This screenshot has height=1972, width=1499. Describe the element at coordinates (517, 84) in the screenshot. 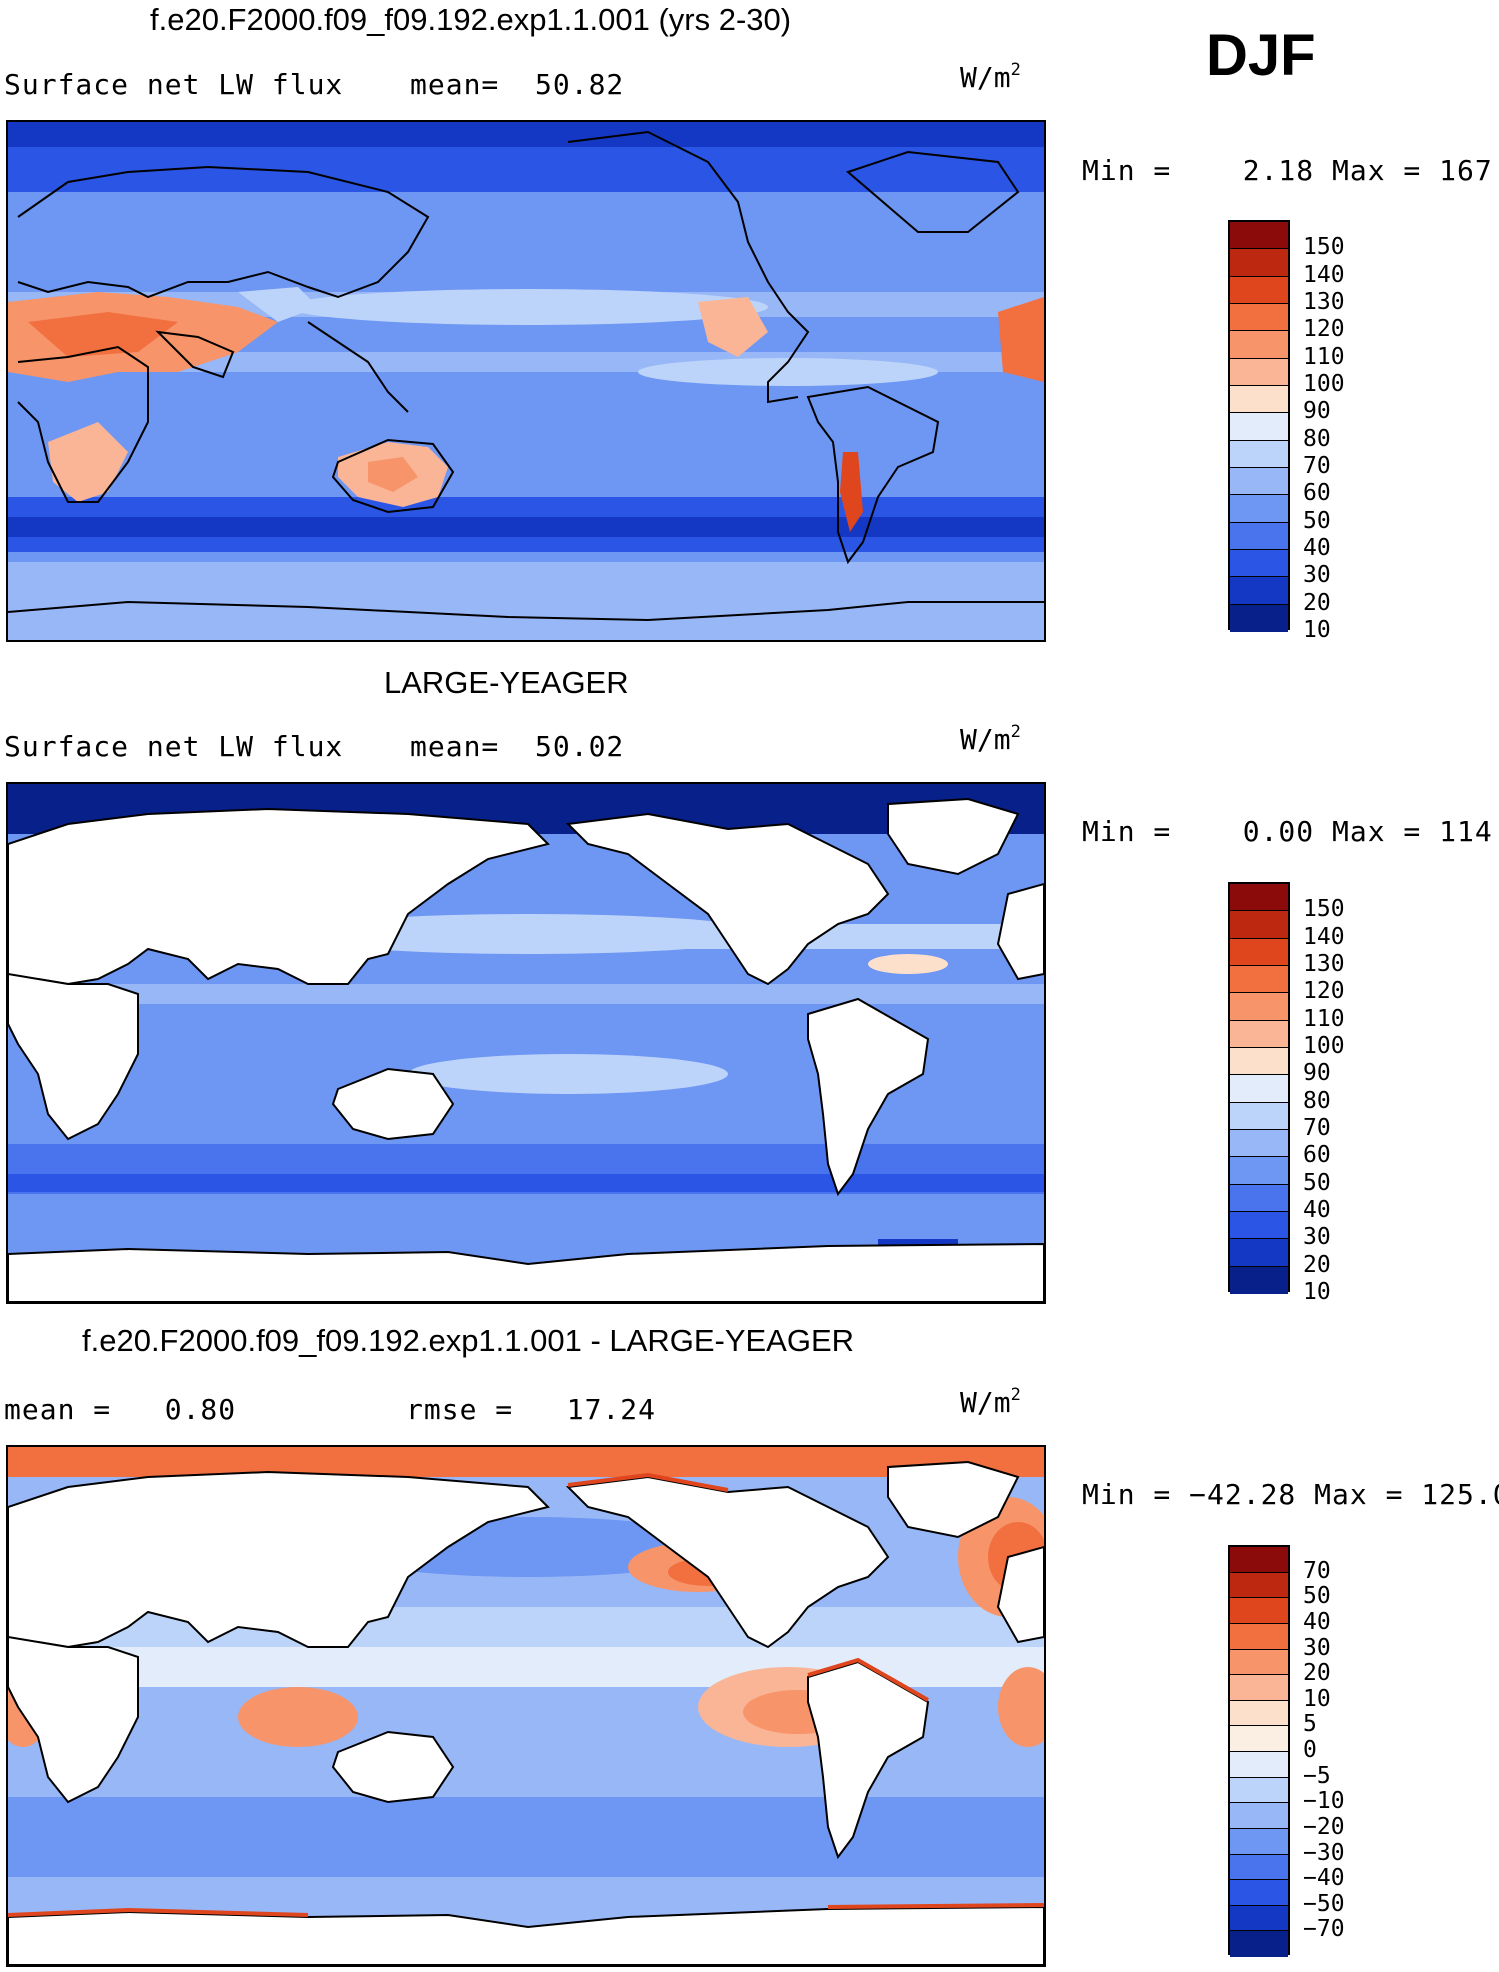

I see `panel-1-mean-label: mean= 50.82` at that location.